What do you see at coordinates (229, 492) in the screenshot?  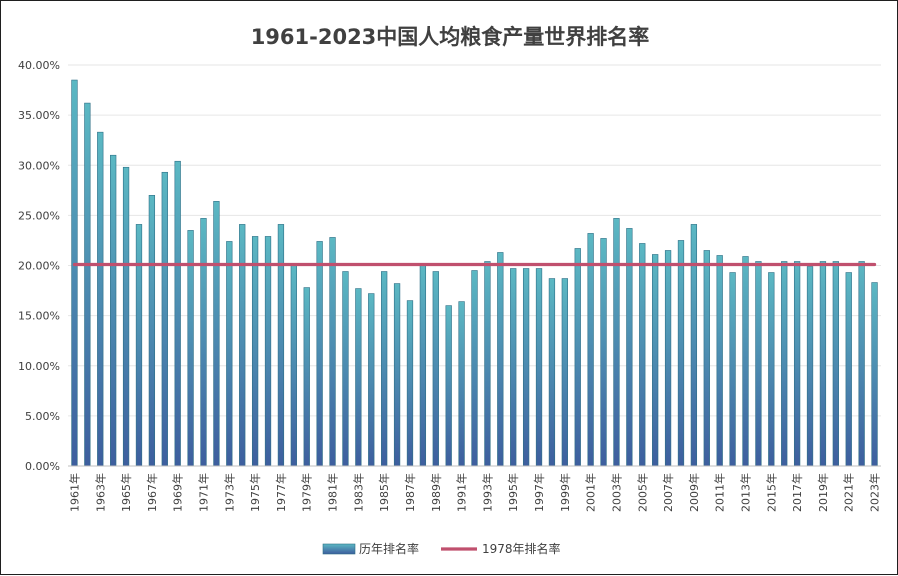 I see `x-tick-label: 1973年` at bounding box center [229, 492].